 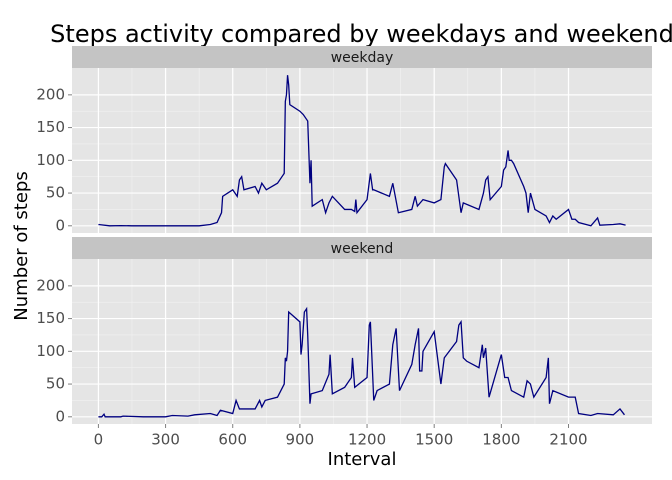 I want to click on facet-label: weekend, so click(x=362, y=249).